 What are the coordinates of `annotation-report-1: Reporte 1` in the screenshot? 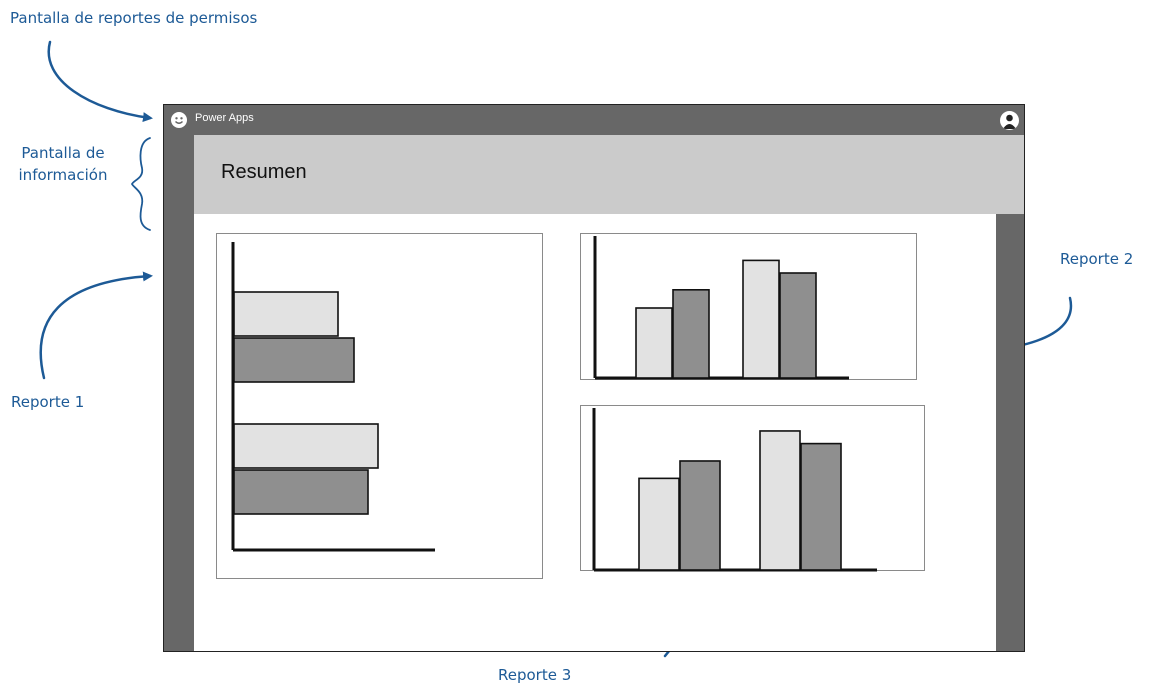 It's located at (48, 402).